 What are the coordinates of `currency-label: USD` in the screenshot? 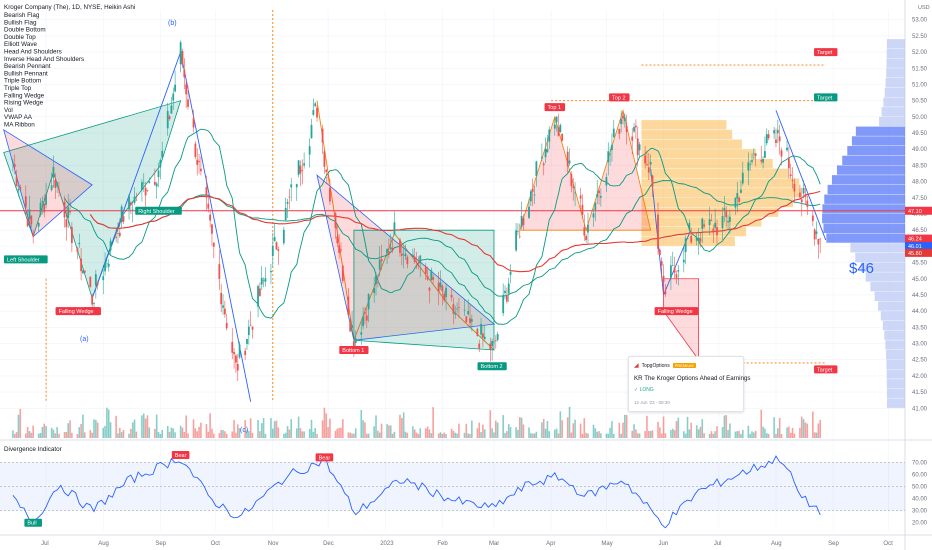 It's located at (924, 8).